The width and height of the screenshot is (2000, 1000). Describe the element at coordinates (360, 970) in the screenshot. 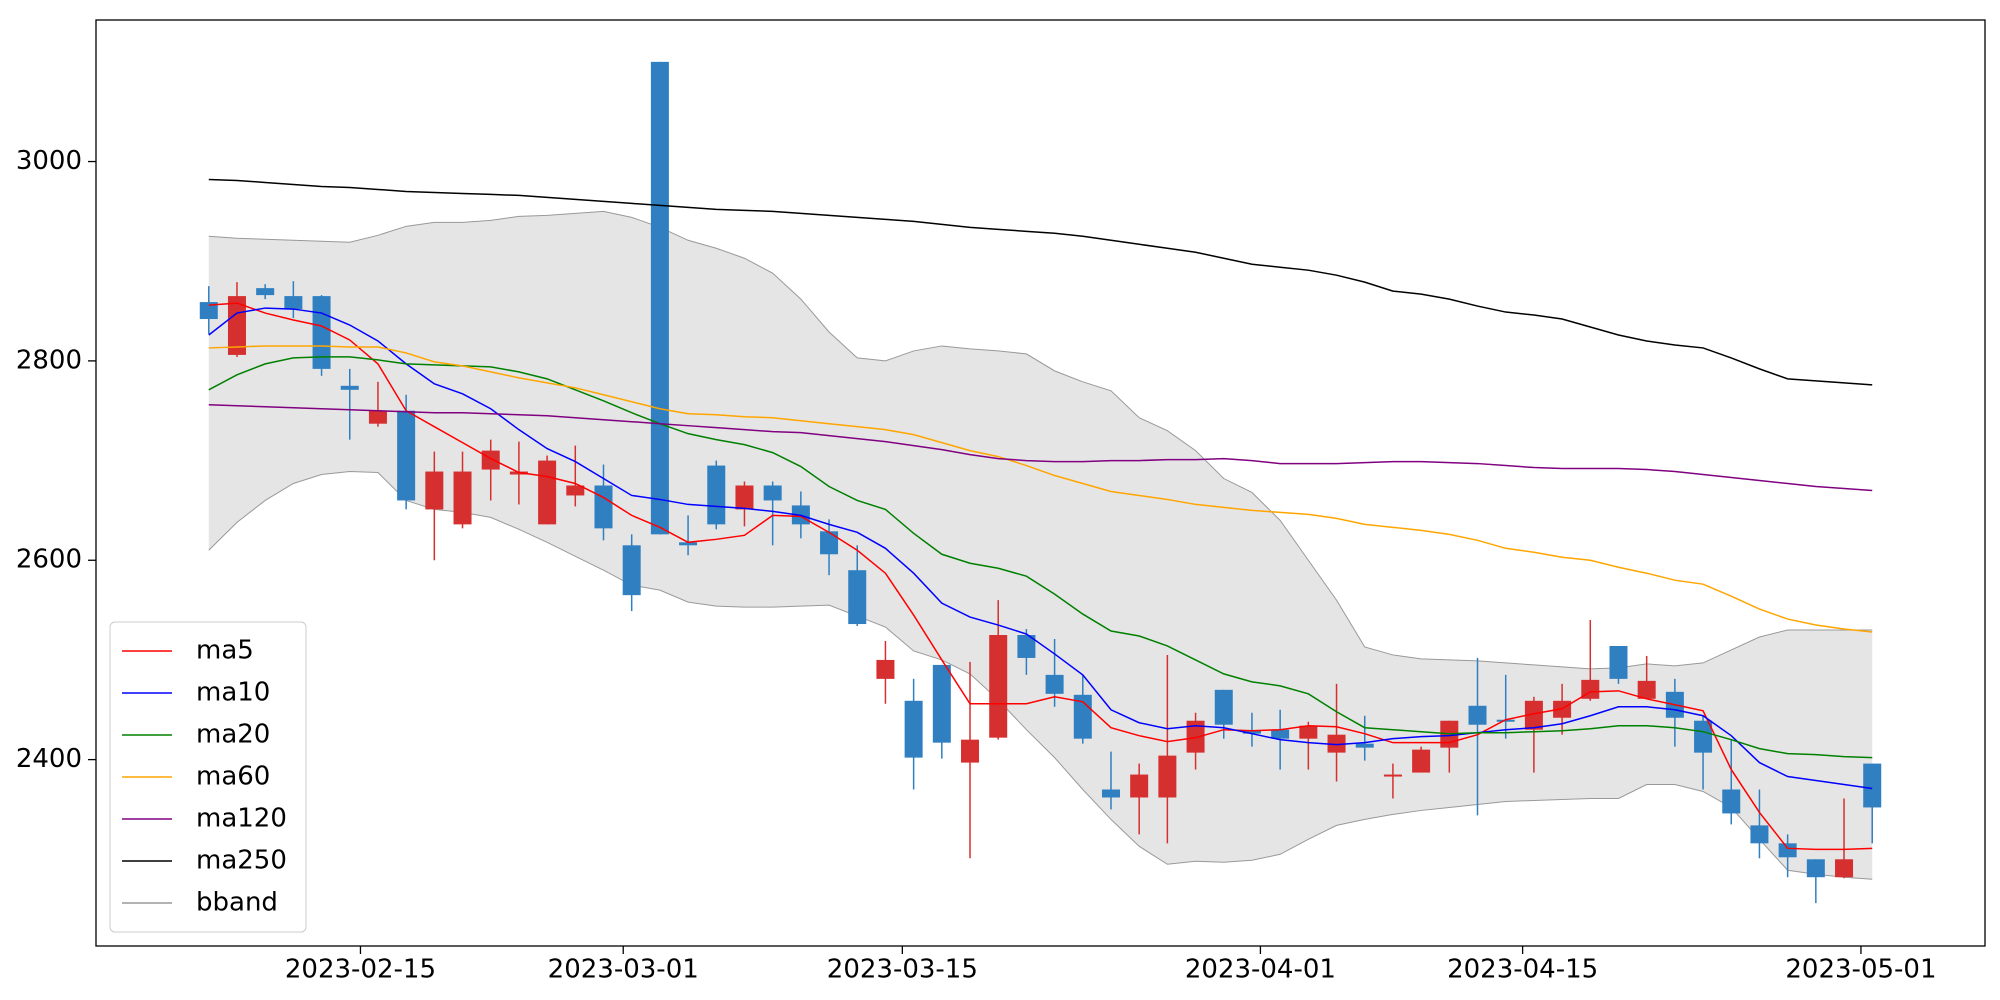

I see `x-tick-label: 2023-02-15` at that location.